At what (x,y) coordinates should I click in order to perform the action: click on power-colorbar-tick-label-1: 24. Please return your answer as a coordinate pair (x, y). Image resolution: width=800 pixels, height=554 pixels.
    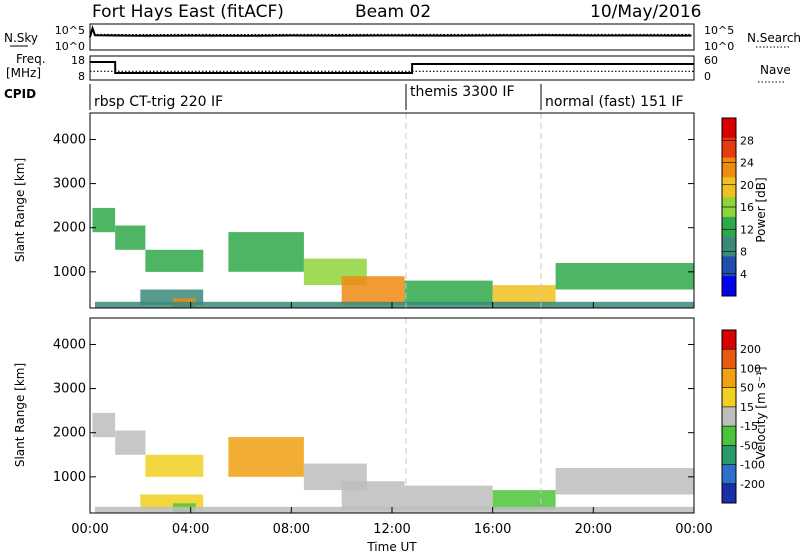
    Looking at the image, I should click on (747, 163).